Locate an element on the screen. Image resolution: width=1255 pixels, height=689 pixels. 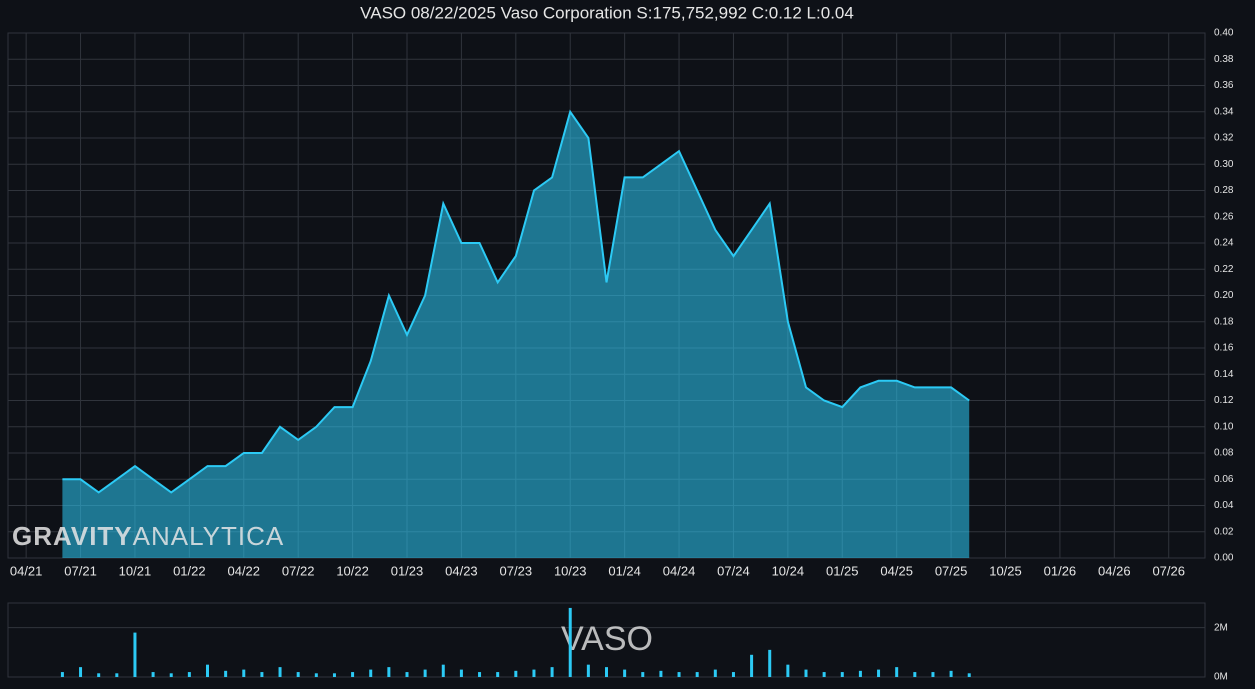
y-tick-label: 0.24 is located at coordinates (1224, 243).